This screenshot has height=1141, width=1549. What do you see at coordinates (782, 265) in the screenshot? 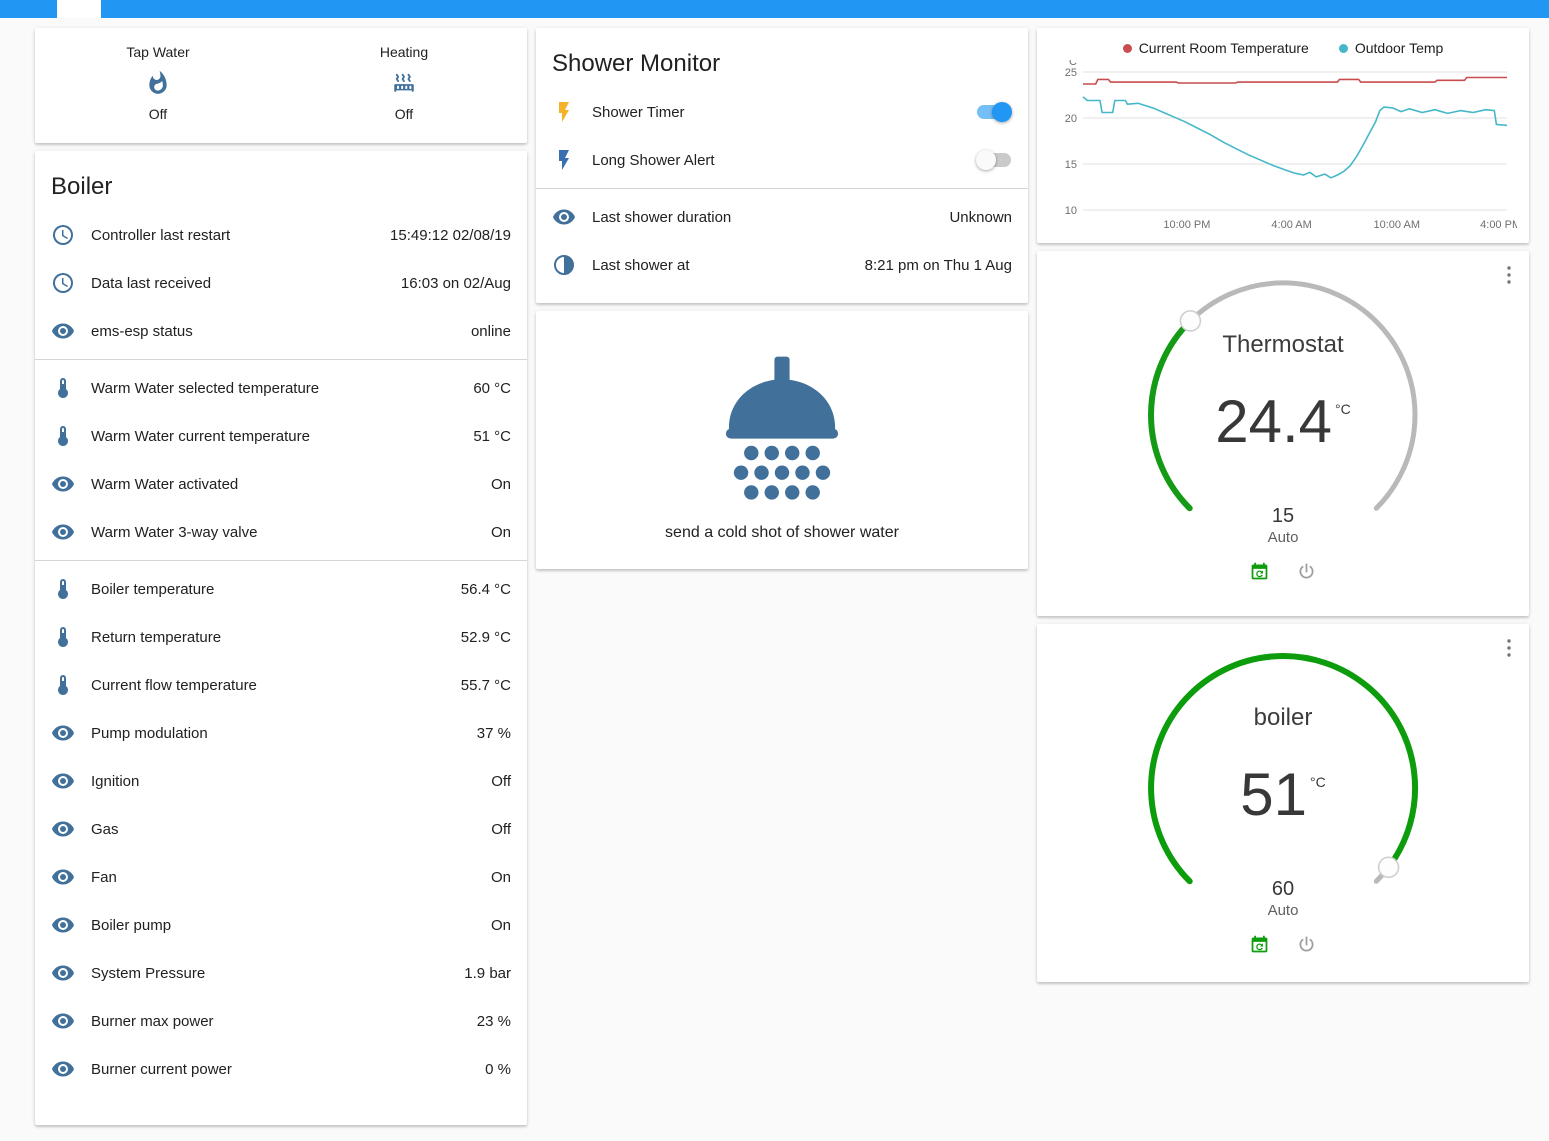
I see `entity-row: Last shower at 8:21 pm on Thu 1 Aug` at bounding box center [782, 265].